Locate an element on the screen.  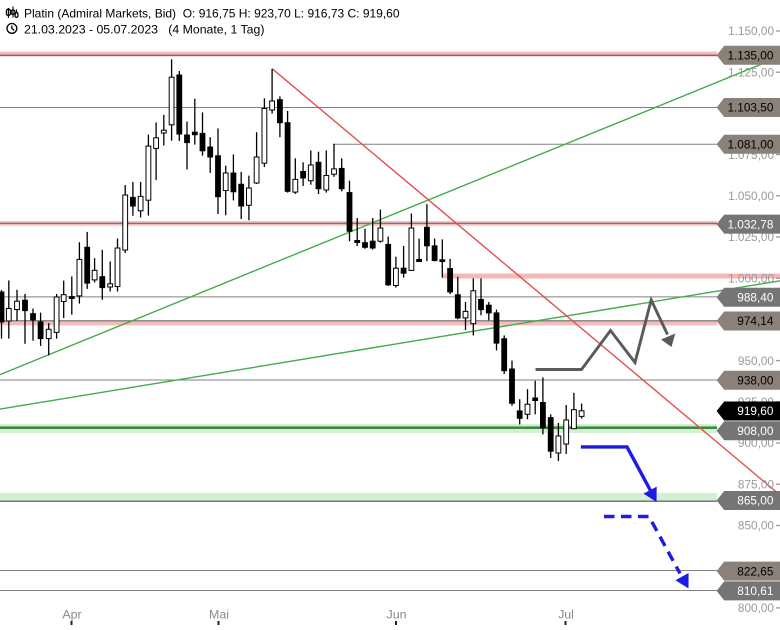
svg-text: 865,00 is located at coordinates (755, 501).